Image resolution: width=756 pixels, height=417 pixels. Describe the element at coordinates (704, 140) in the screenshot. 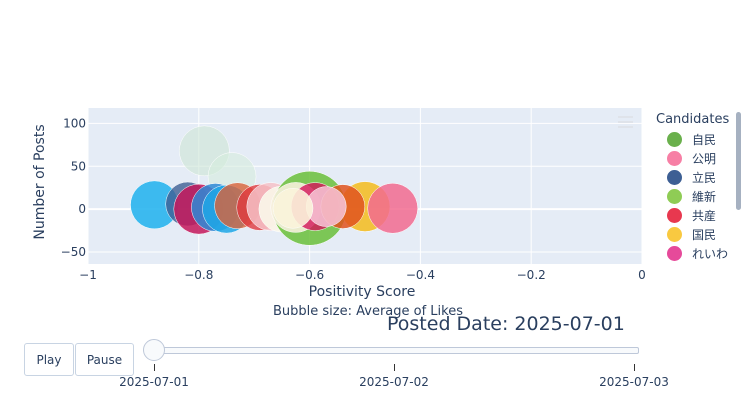

I see `legend-label: 自民` at that location.